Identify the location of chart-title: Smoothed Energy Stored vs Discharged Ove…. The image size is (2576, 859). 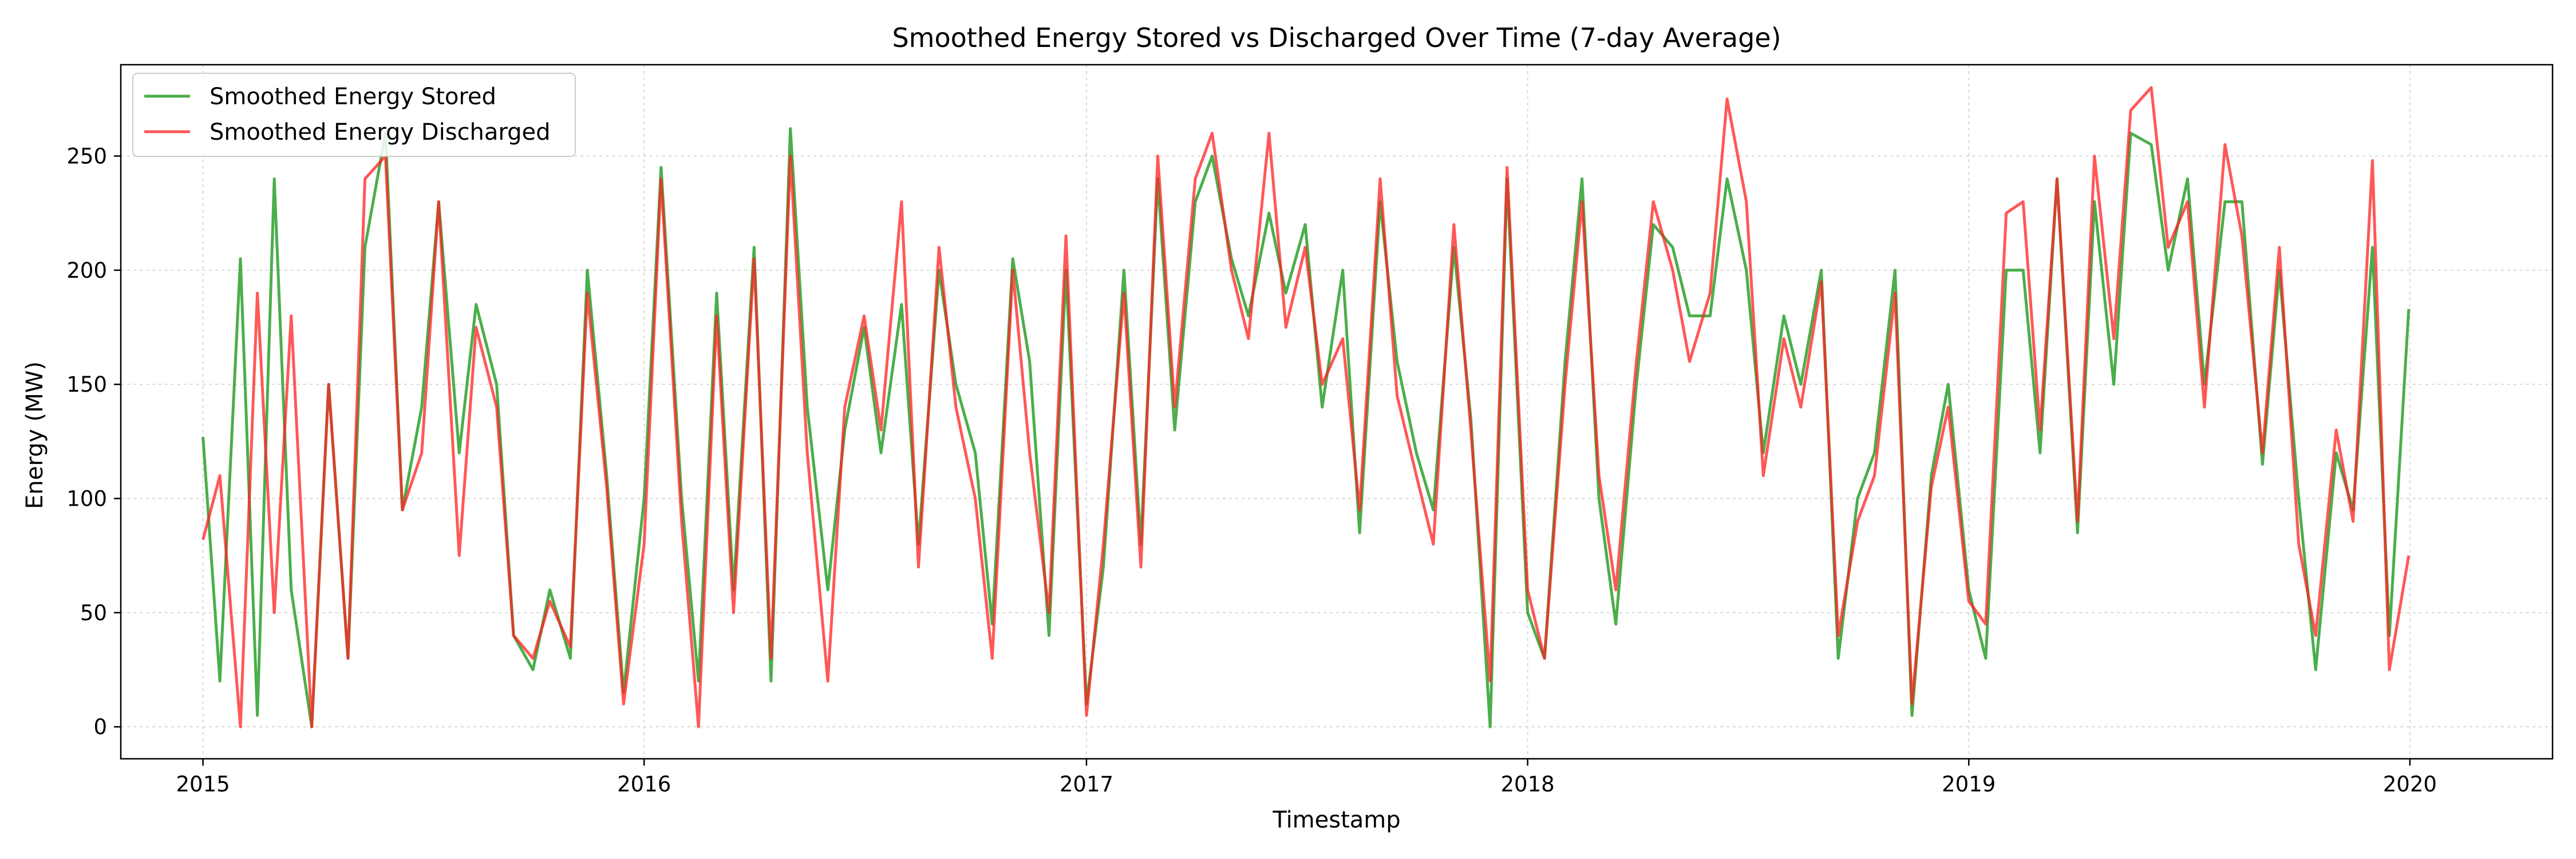
(1336, 37).